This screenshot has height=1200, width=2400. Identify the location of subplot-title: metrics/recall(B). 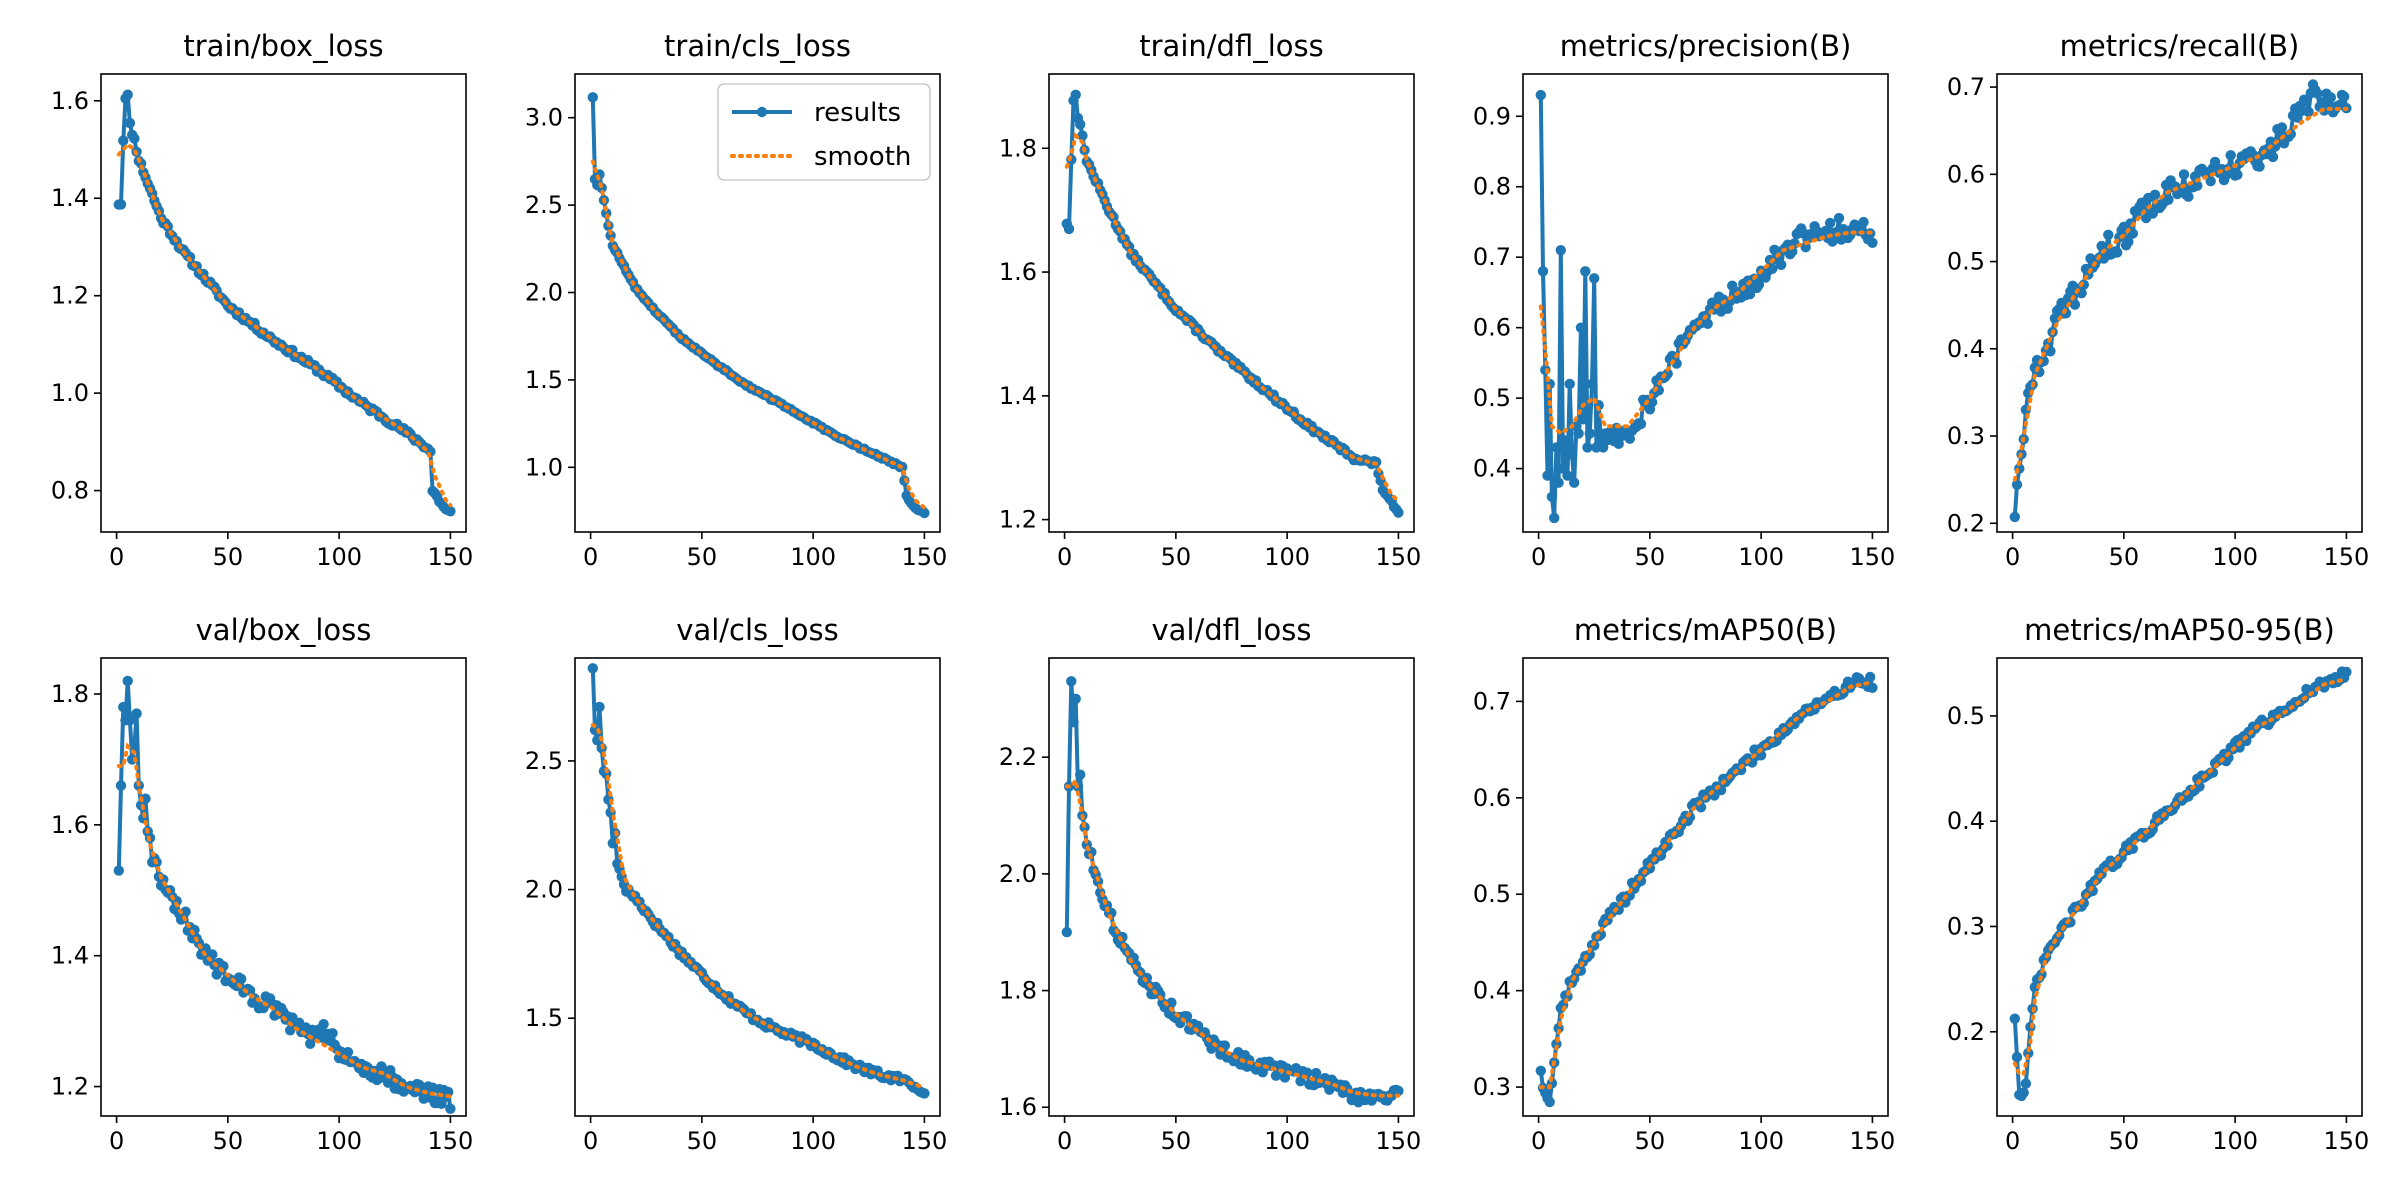
(2180, 46).